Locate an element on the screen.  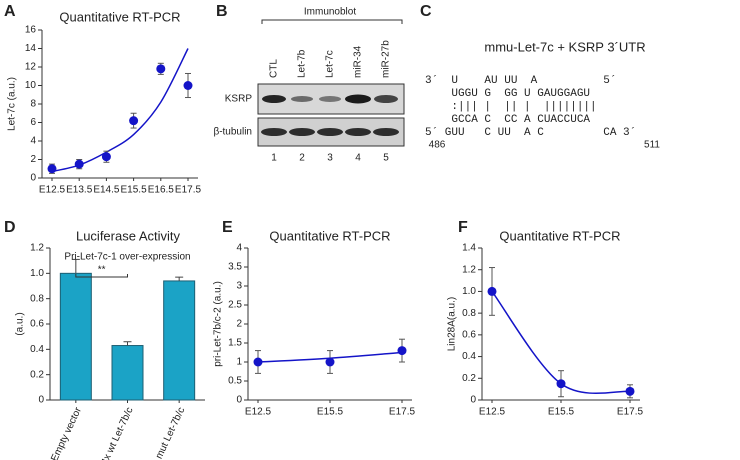
y-tick-label: 0.5 is located at coordinates (235, 381).